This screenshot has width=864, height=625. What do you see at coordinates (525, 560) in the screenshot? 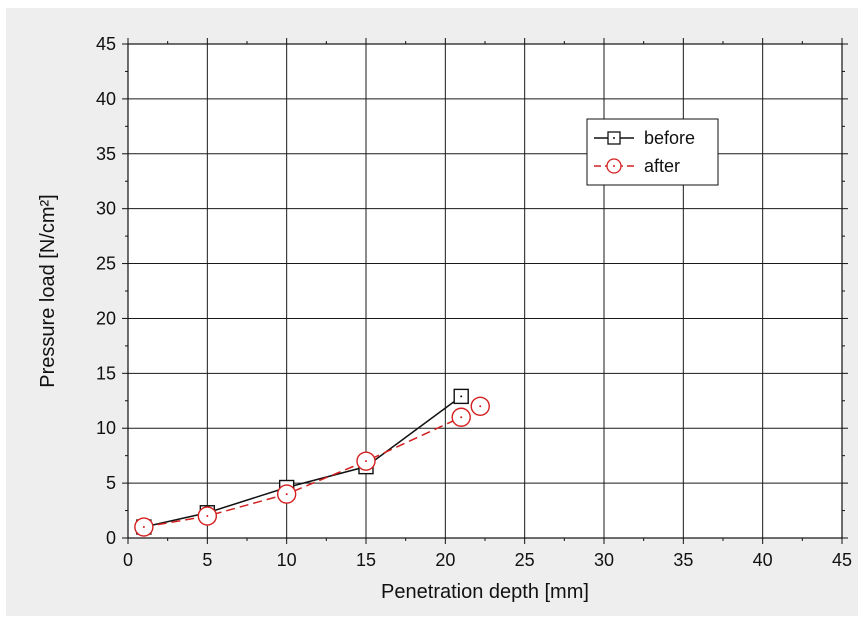
I see `x-tick-label: 25` at bounding box center [525, 560].